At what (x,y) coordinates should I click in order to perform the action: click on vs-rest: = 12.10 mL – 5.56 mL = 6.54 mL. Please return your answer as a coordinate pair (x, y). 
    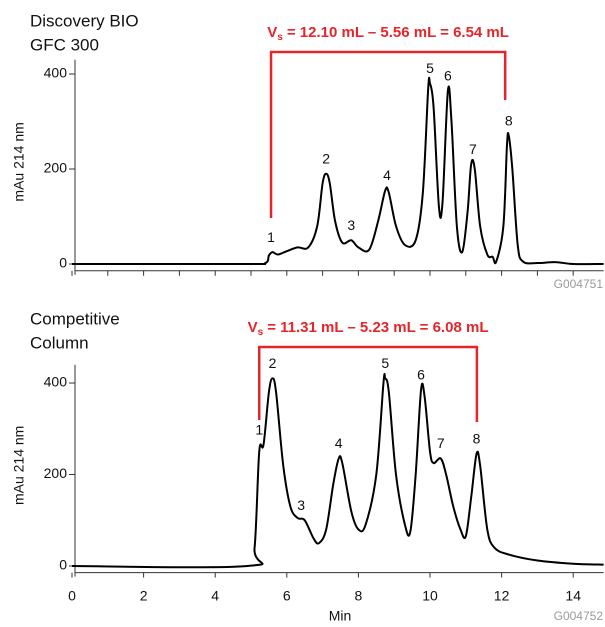
    Looking at the image, I should click on (398, 32).